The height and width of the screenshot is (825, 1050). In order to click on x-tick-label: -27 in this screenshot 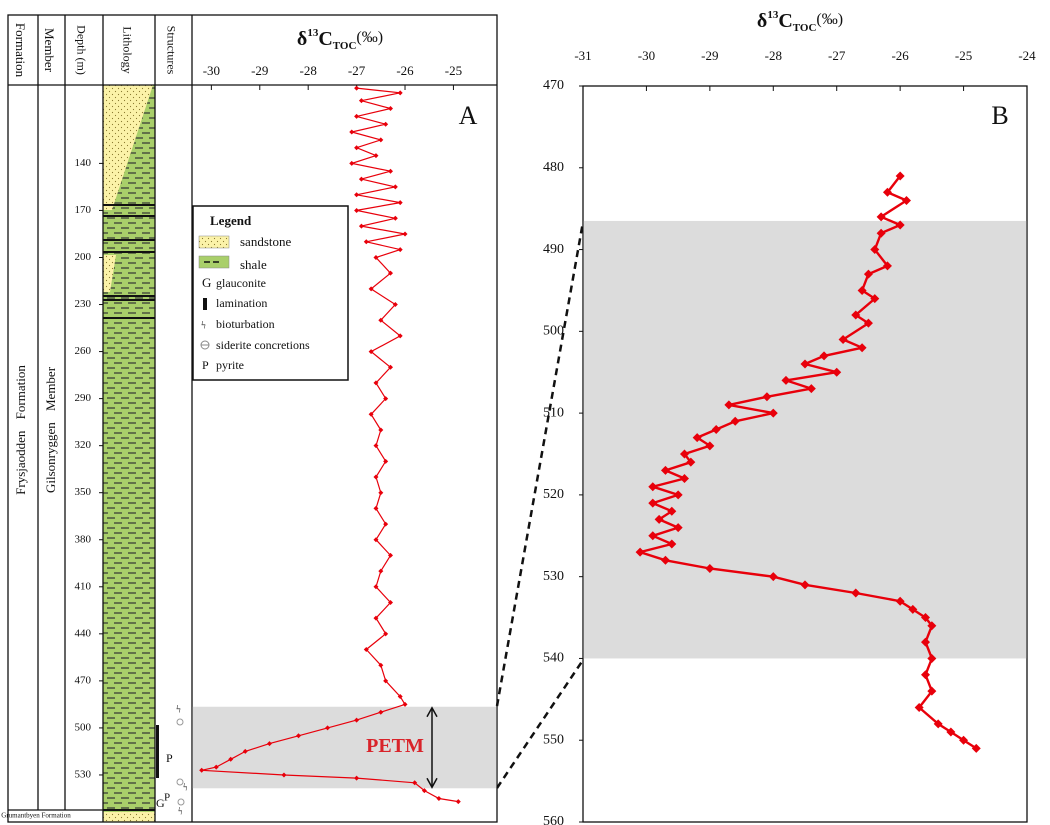, I will do `click(837, 55)`.